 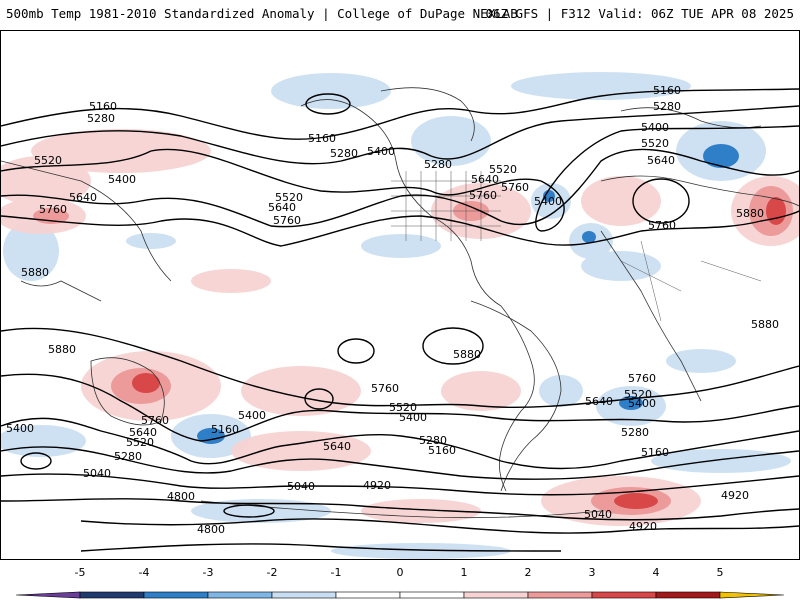 I want to click on colorbar-tick-label: -4, so click(x=144, y=572).